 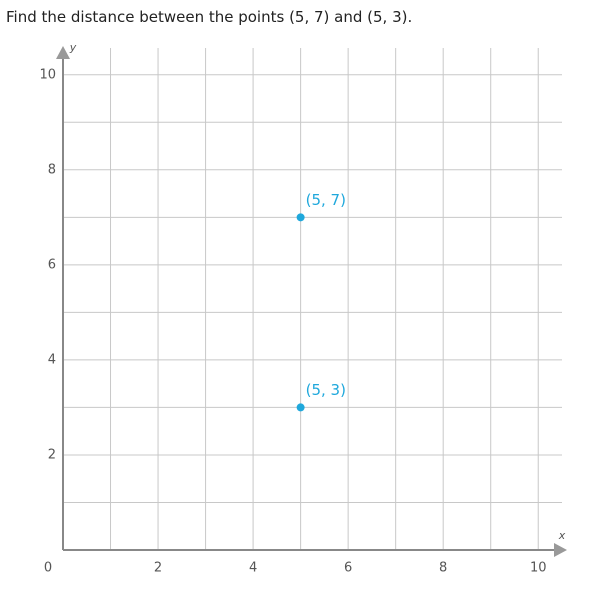 What do you see at coordinates (538, 568) in the screenshot?
I see `x-tick-label: 10` at bounding box center [538, 568].